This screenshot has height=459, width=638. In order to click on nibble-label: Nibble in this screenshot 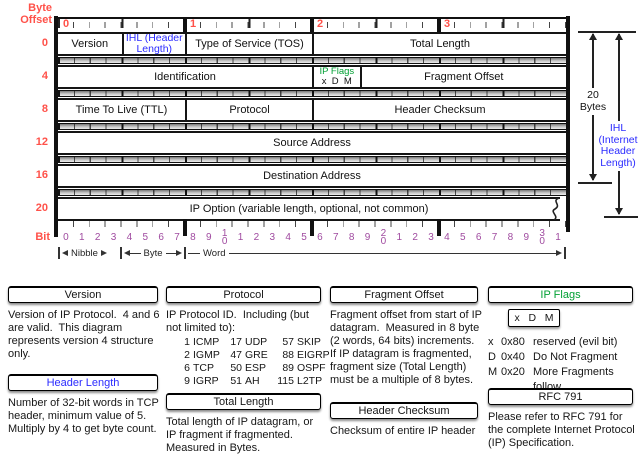, I will do `click(84, 253)`.